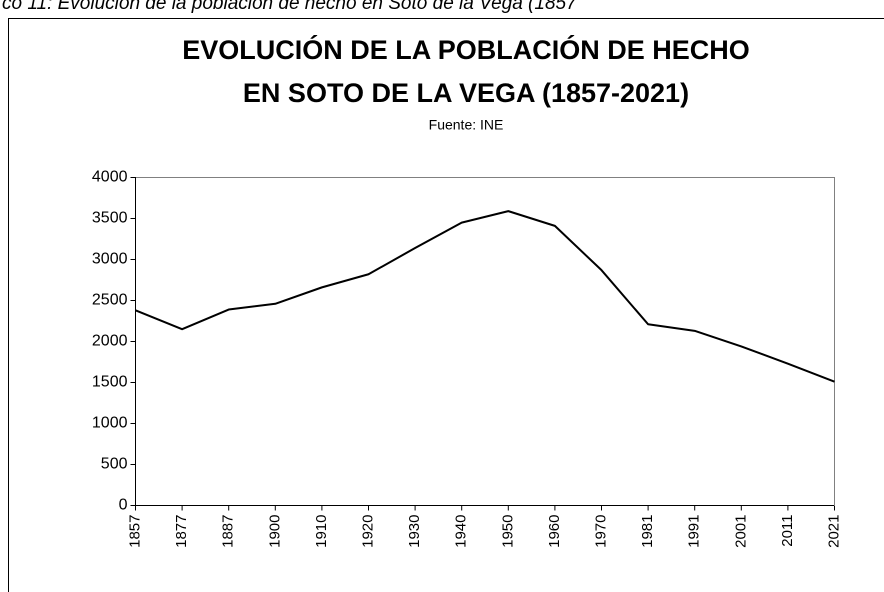 The width and height of the screenshot is (884, 592). I want to click on x-tick-label: 1940, so click(461, 531).